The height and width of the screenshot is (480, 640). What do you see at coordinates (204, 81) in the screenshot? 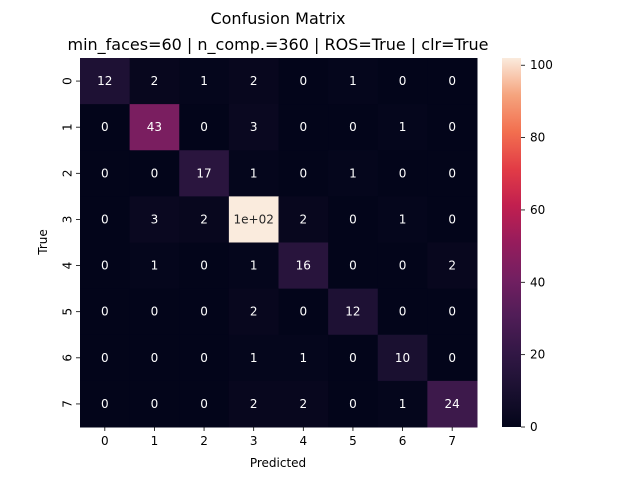
I see `cell-label-0-2: 1` at bounding box center [204, 81].